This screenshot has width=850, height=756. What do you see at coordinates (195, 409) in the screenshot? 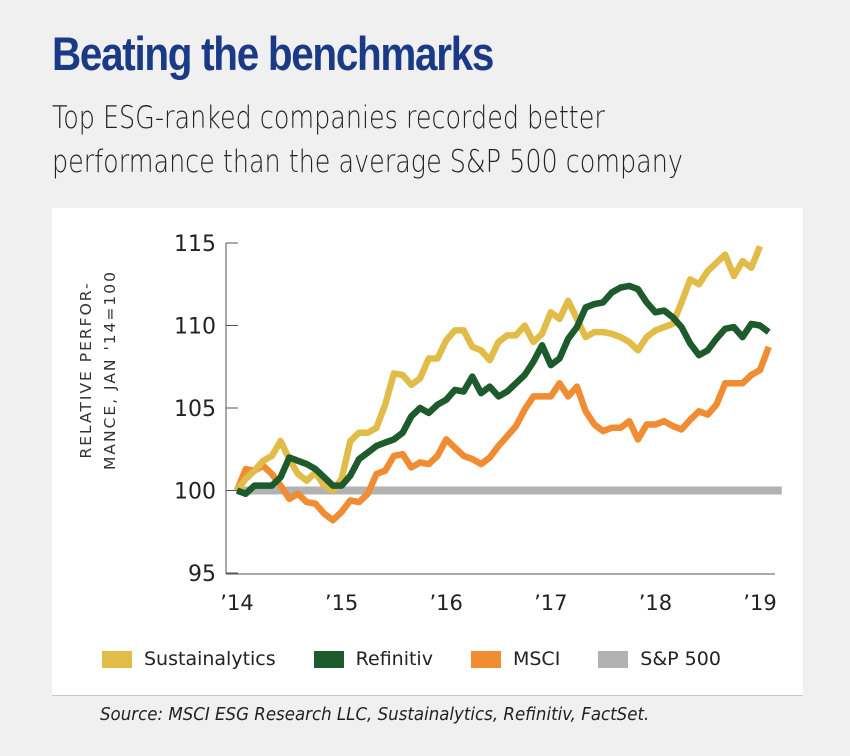
I see `y-tick-label: 105` at bounding box center [195, 409].